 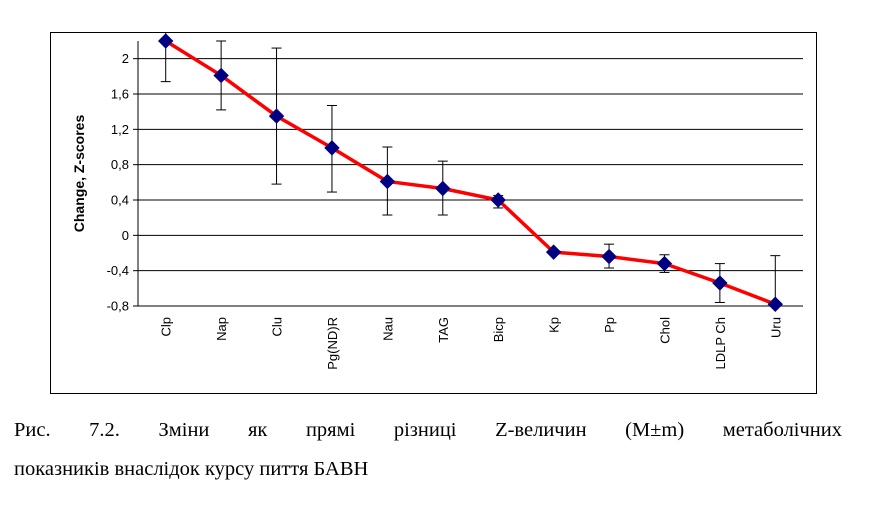 What do you see at coordinates (554, 325) in the screenshot?
I see `x-tick-label: Kp` at bounding box center [554, 325].